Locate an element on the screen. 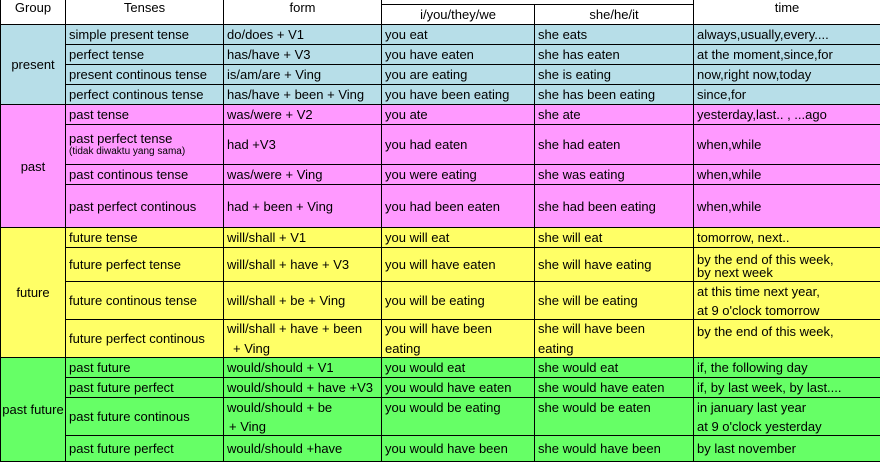  i-cell: you were eating is located at coordinates (458, 174).